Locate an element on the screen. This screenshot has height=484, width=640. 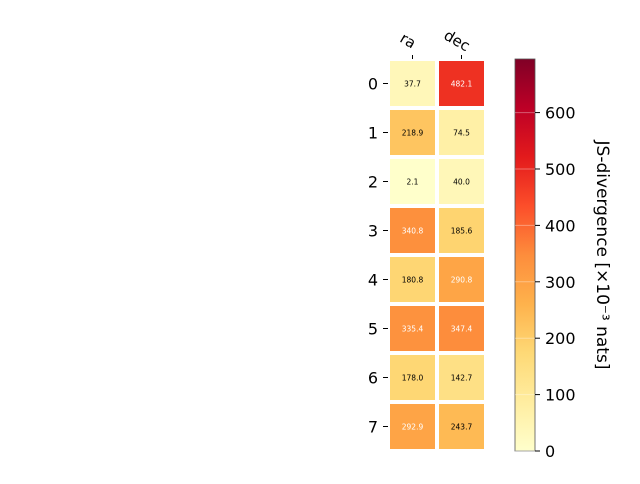
cell-value-label: 180.8 is located at coordinates (413, 280).